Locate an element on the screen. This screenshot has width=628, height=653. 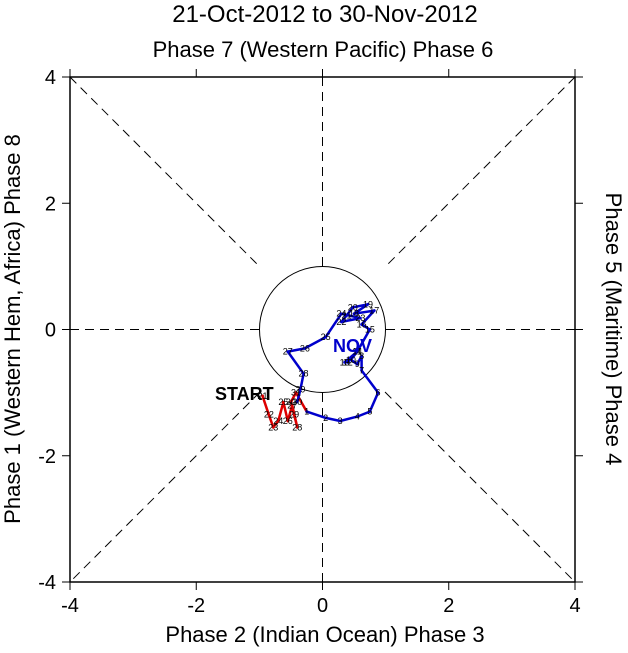
day-label: 12 is located at coordinates (348, 362).